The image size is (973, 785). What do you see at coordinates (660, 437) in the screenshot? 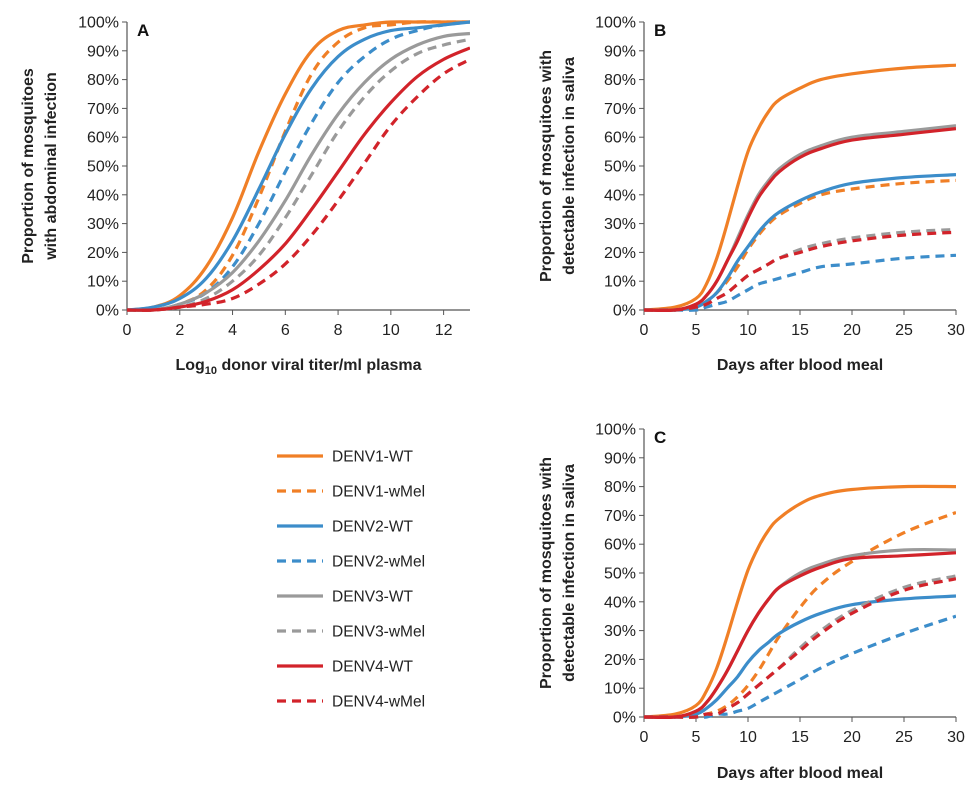
I see `panel-label: C` at bounding box center [660, 437].